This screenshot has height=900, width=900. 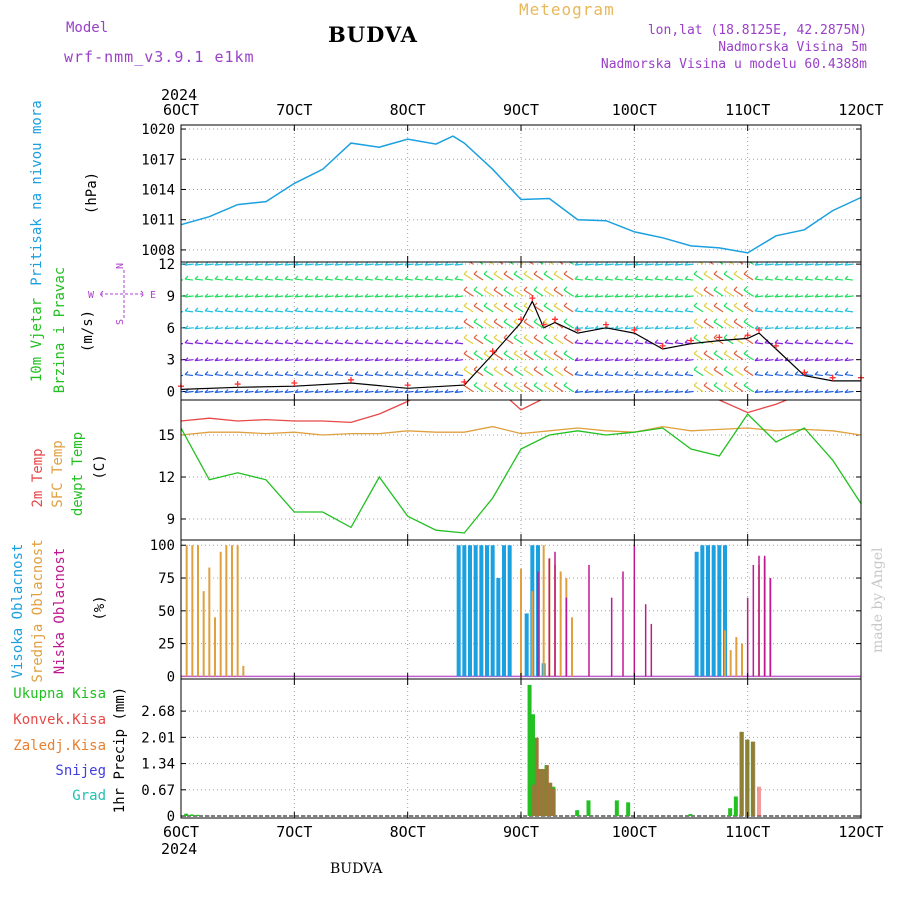 What do you see at coordinates (536, 777) in the screenshot?
I see `conv-precip-bar` at bounding box center [536, 777].